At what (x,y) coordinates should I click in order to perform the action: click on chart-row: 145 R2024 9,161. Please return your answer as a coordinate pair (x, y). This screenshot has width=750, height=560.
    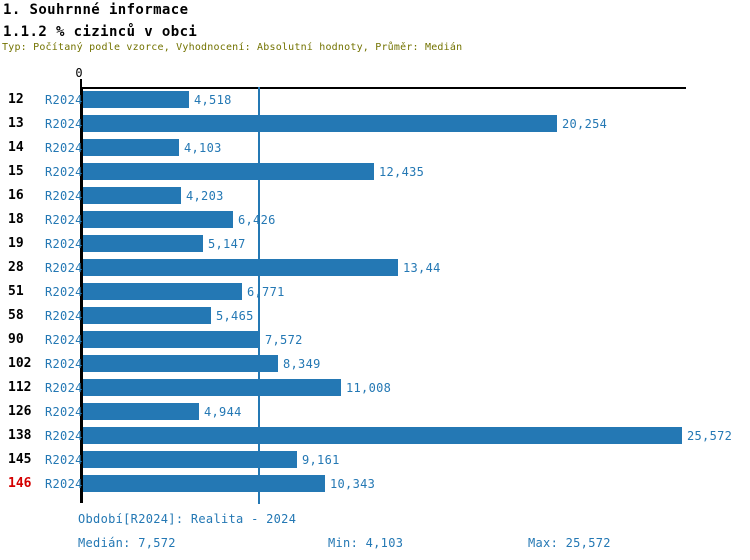
    Looking at the image, I should click on (375, 460).